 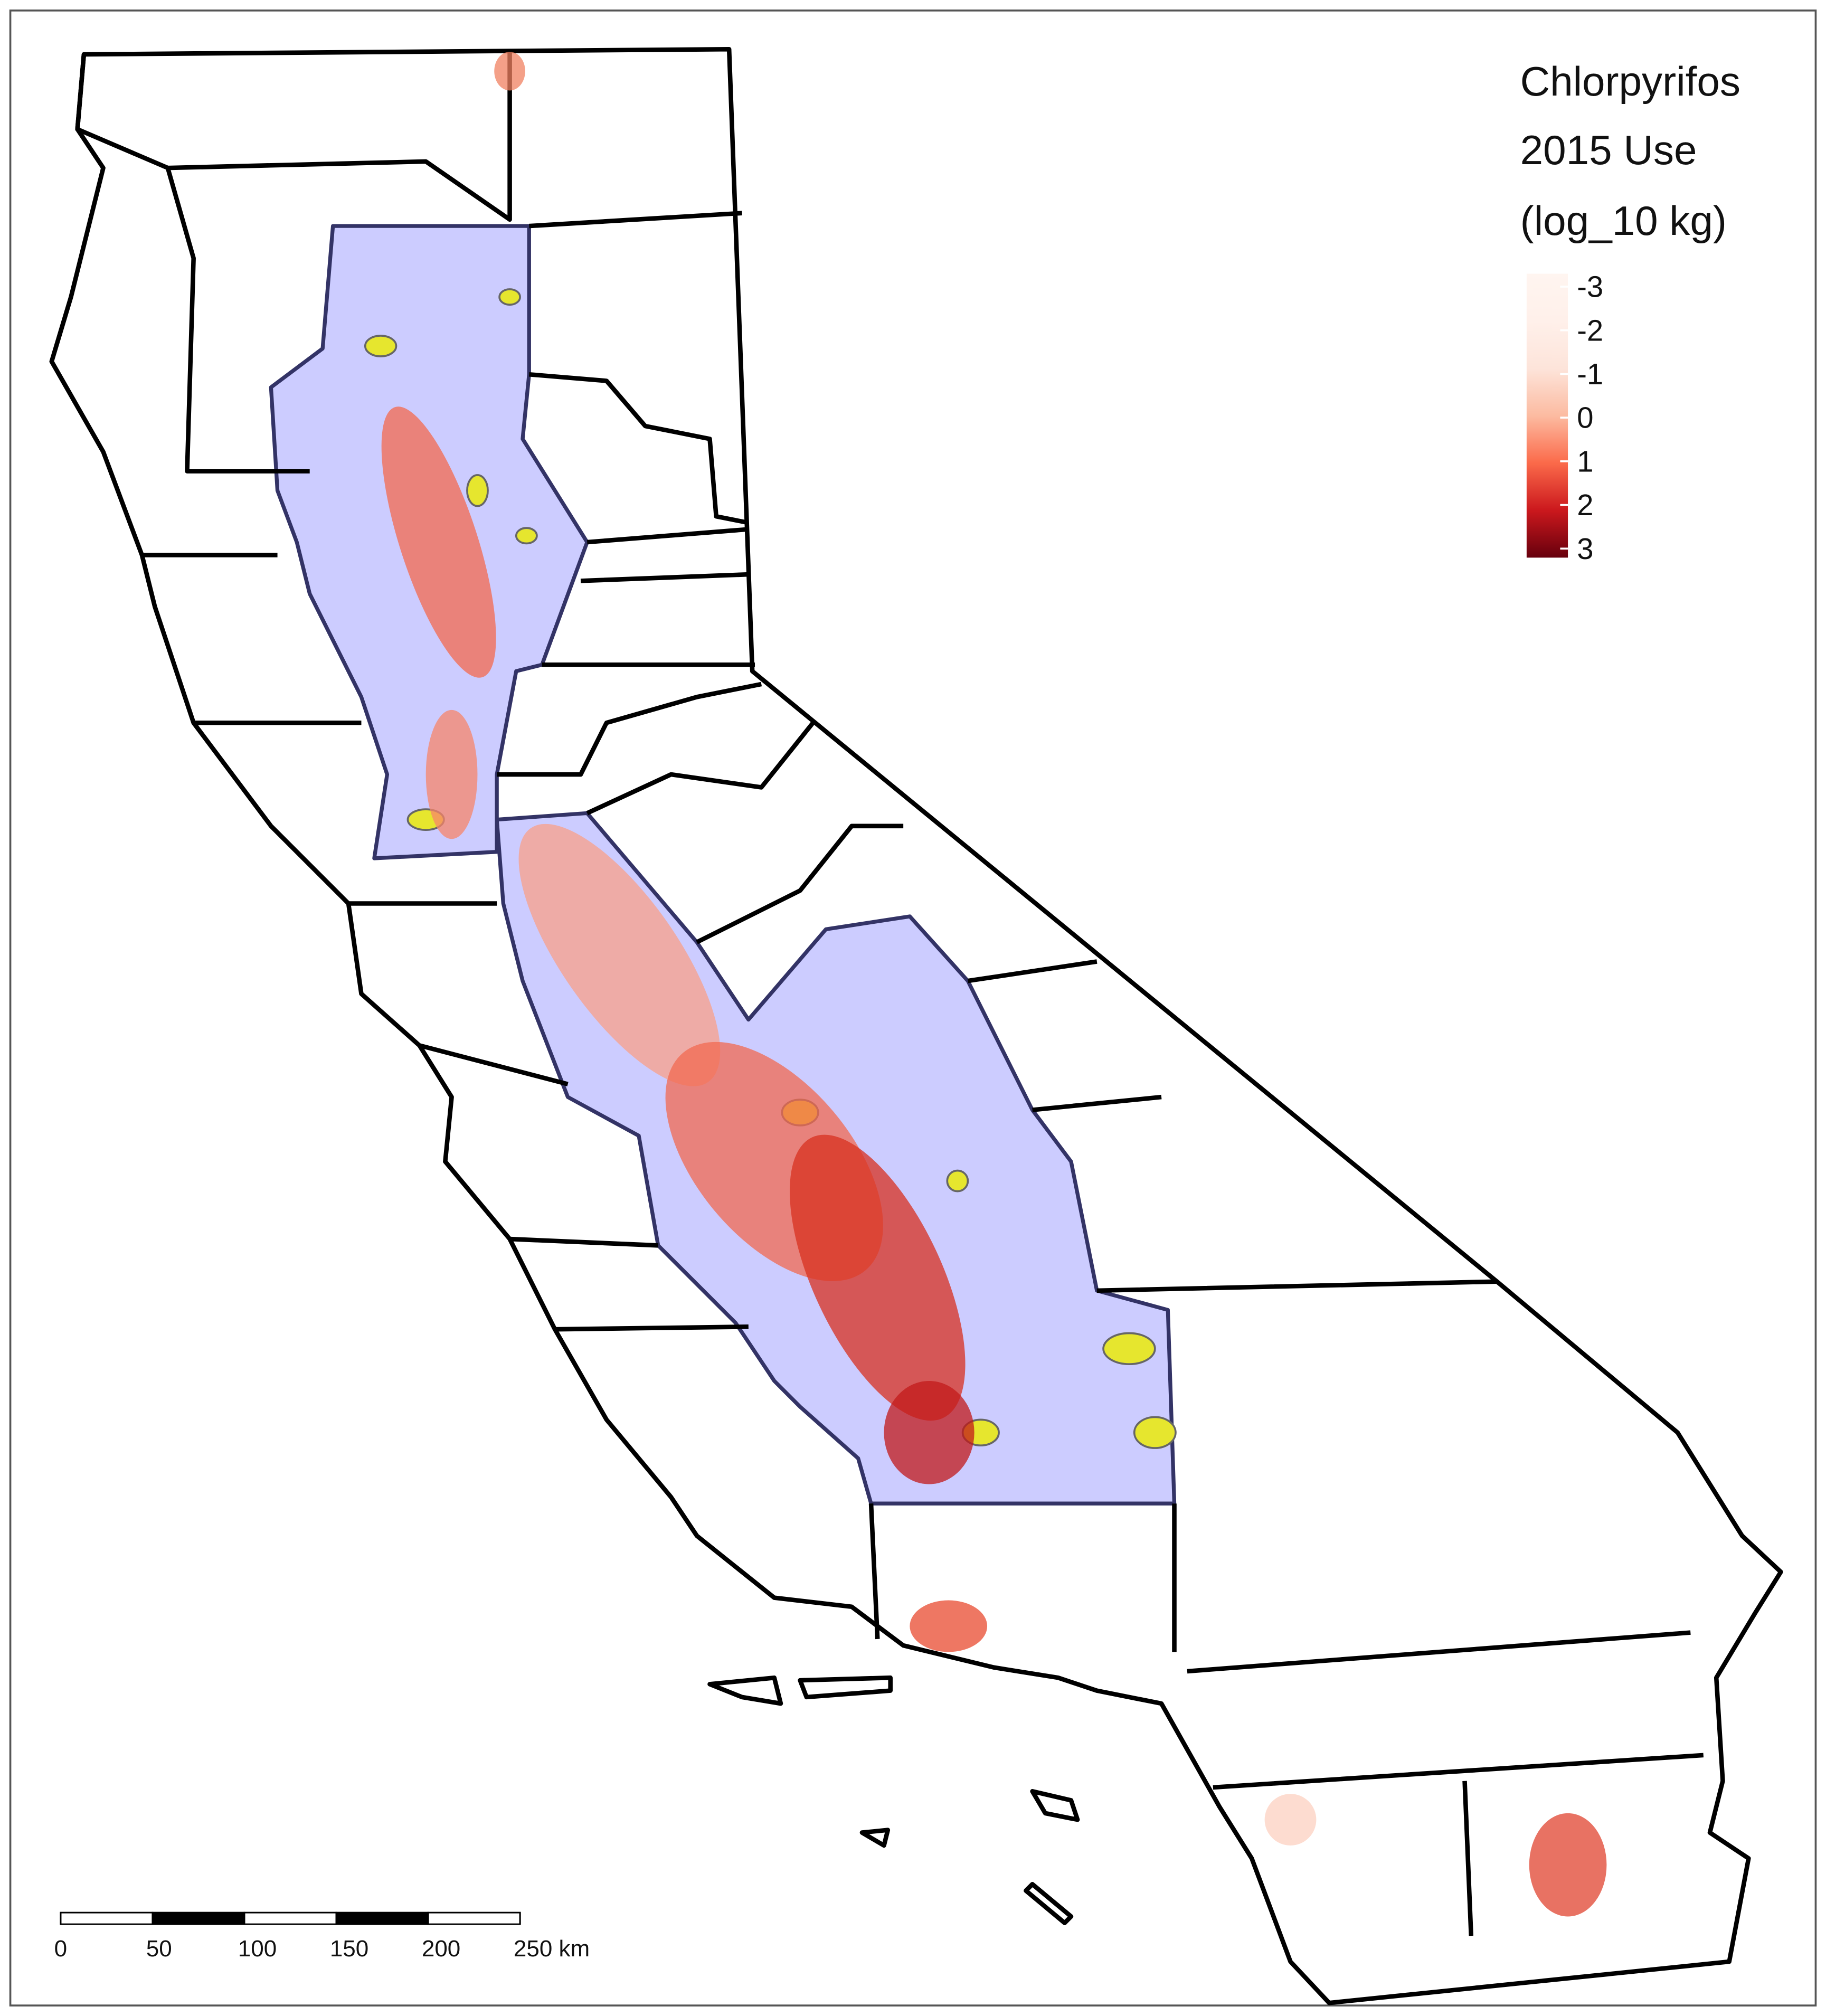 I want to click on scale-label: 50, so click(x=159, y=1949).